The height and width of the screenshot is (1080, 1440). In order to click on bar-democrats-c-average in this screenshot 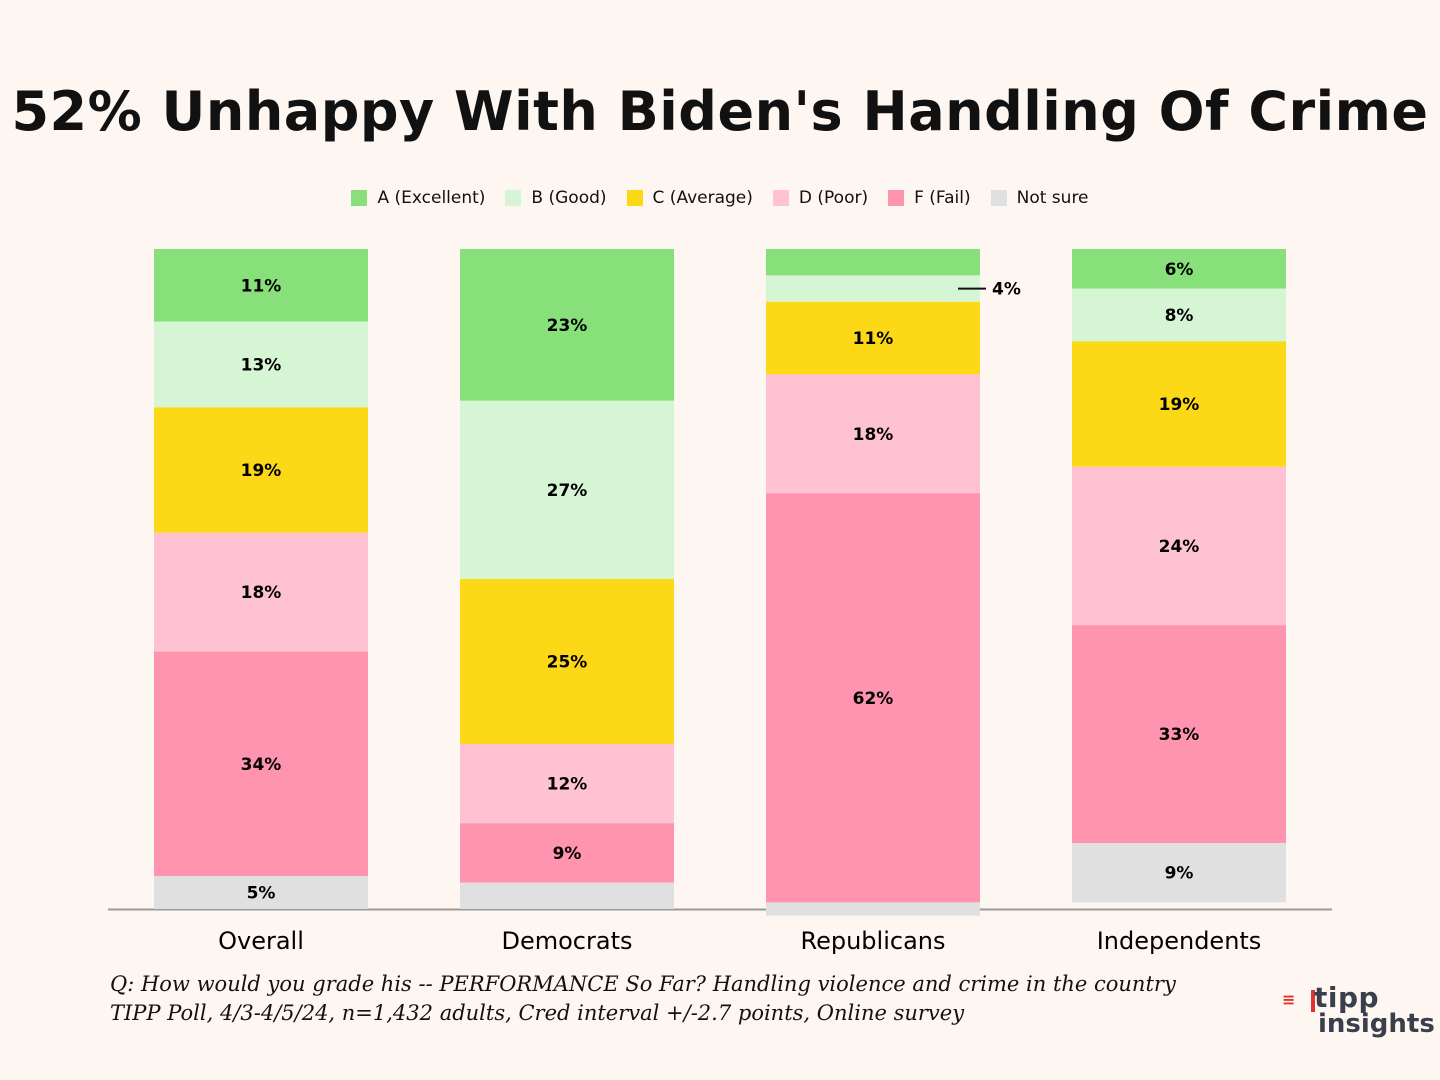, I will do `click(567, 661)`.